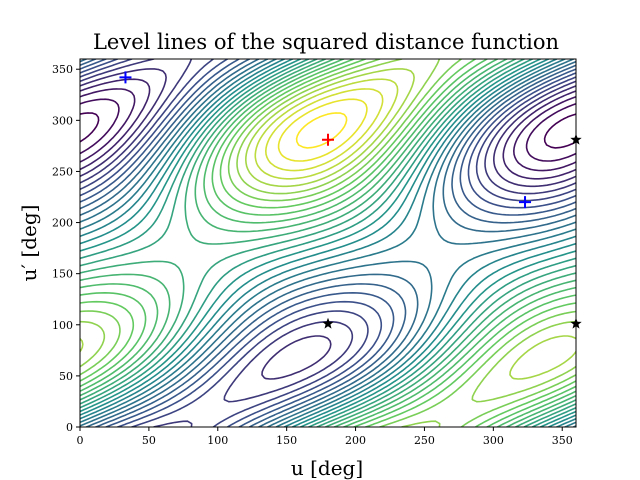 The image size is (640, 480). I want to click on x-tick-label: 150, so click(286, 440).